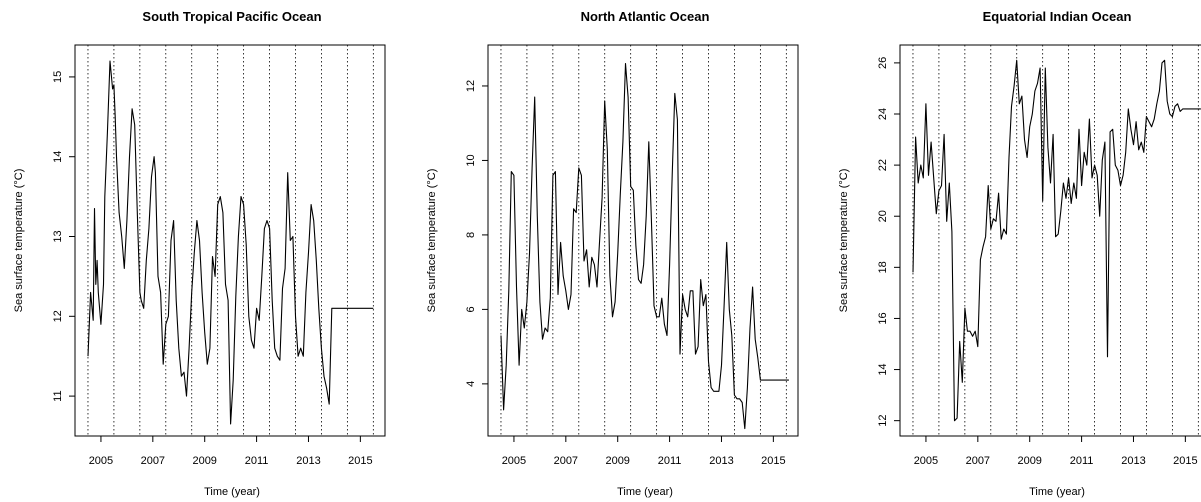  I want to click on chart-title: South Tropical Pacific Ocean, so click(231, 16).